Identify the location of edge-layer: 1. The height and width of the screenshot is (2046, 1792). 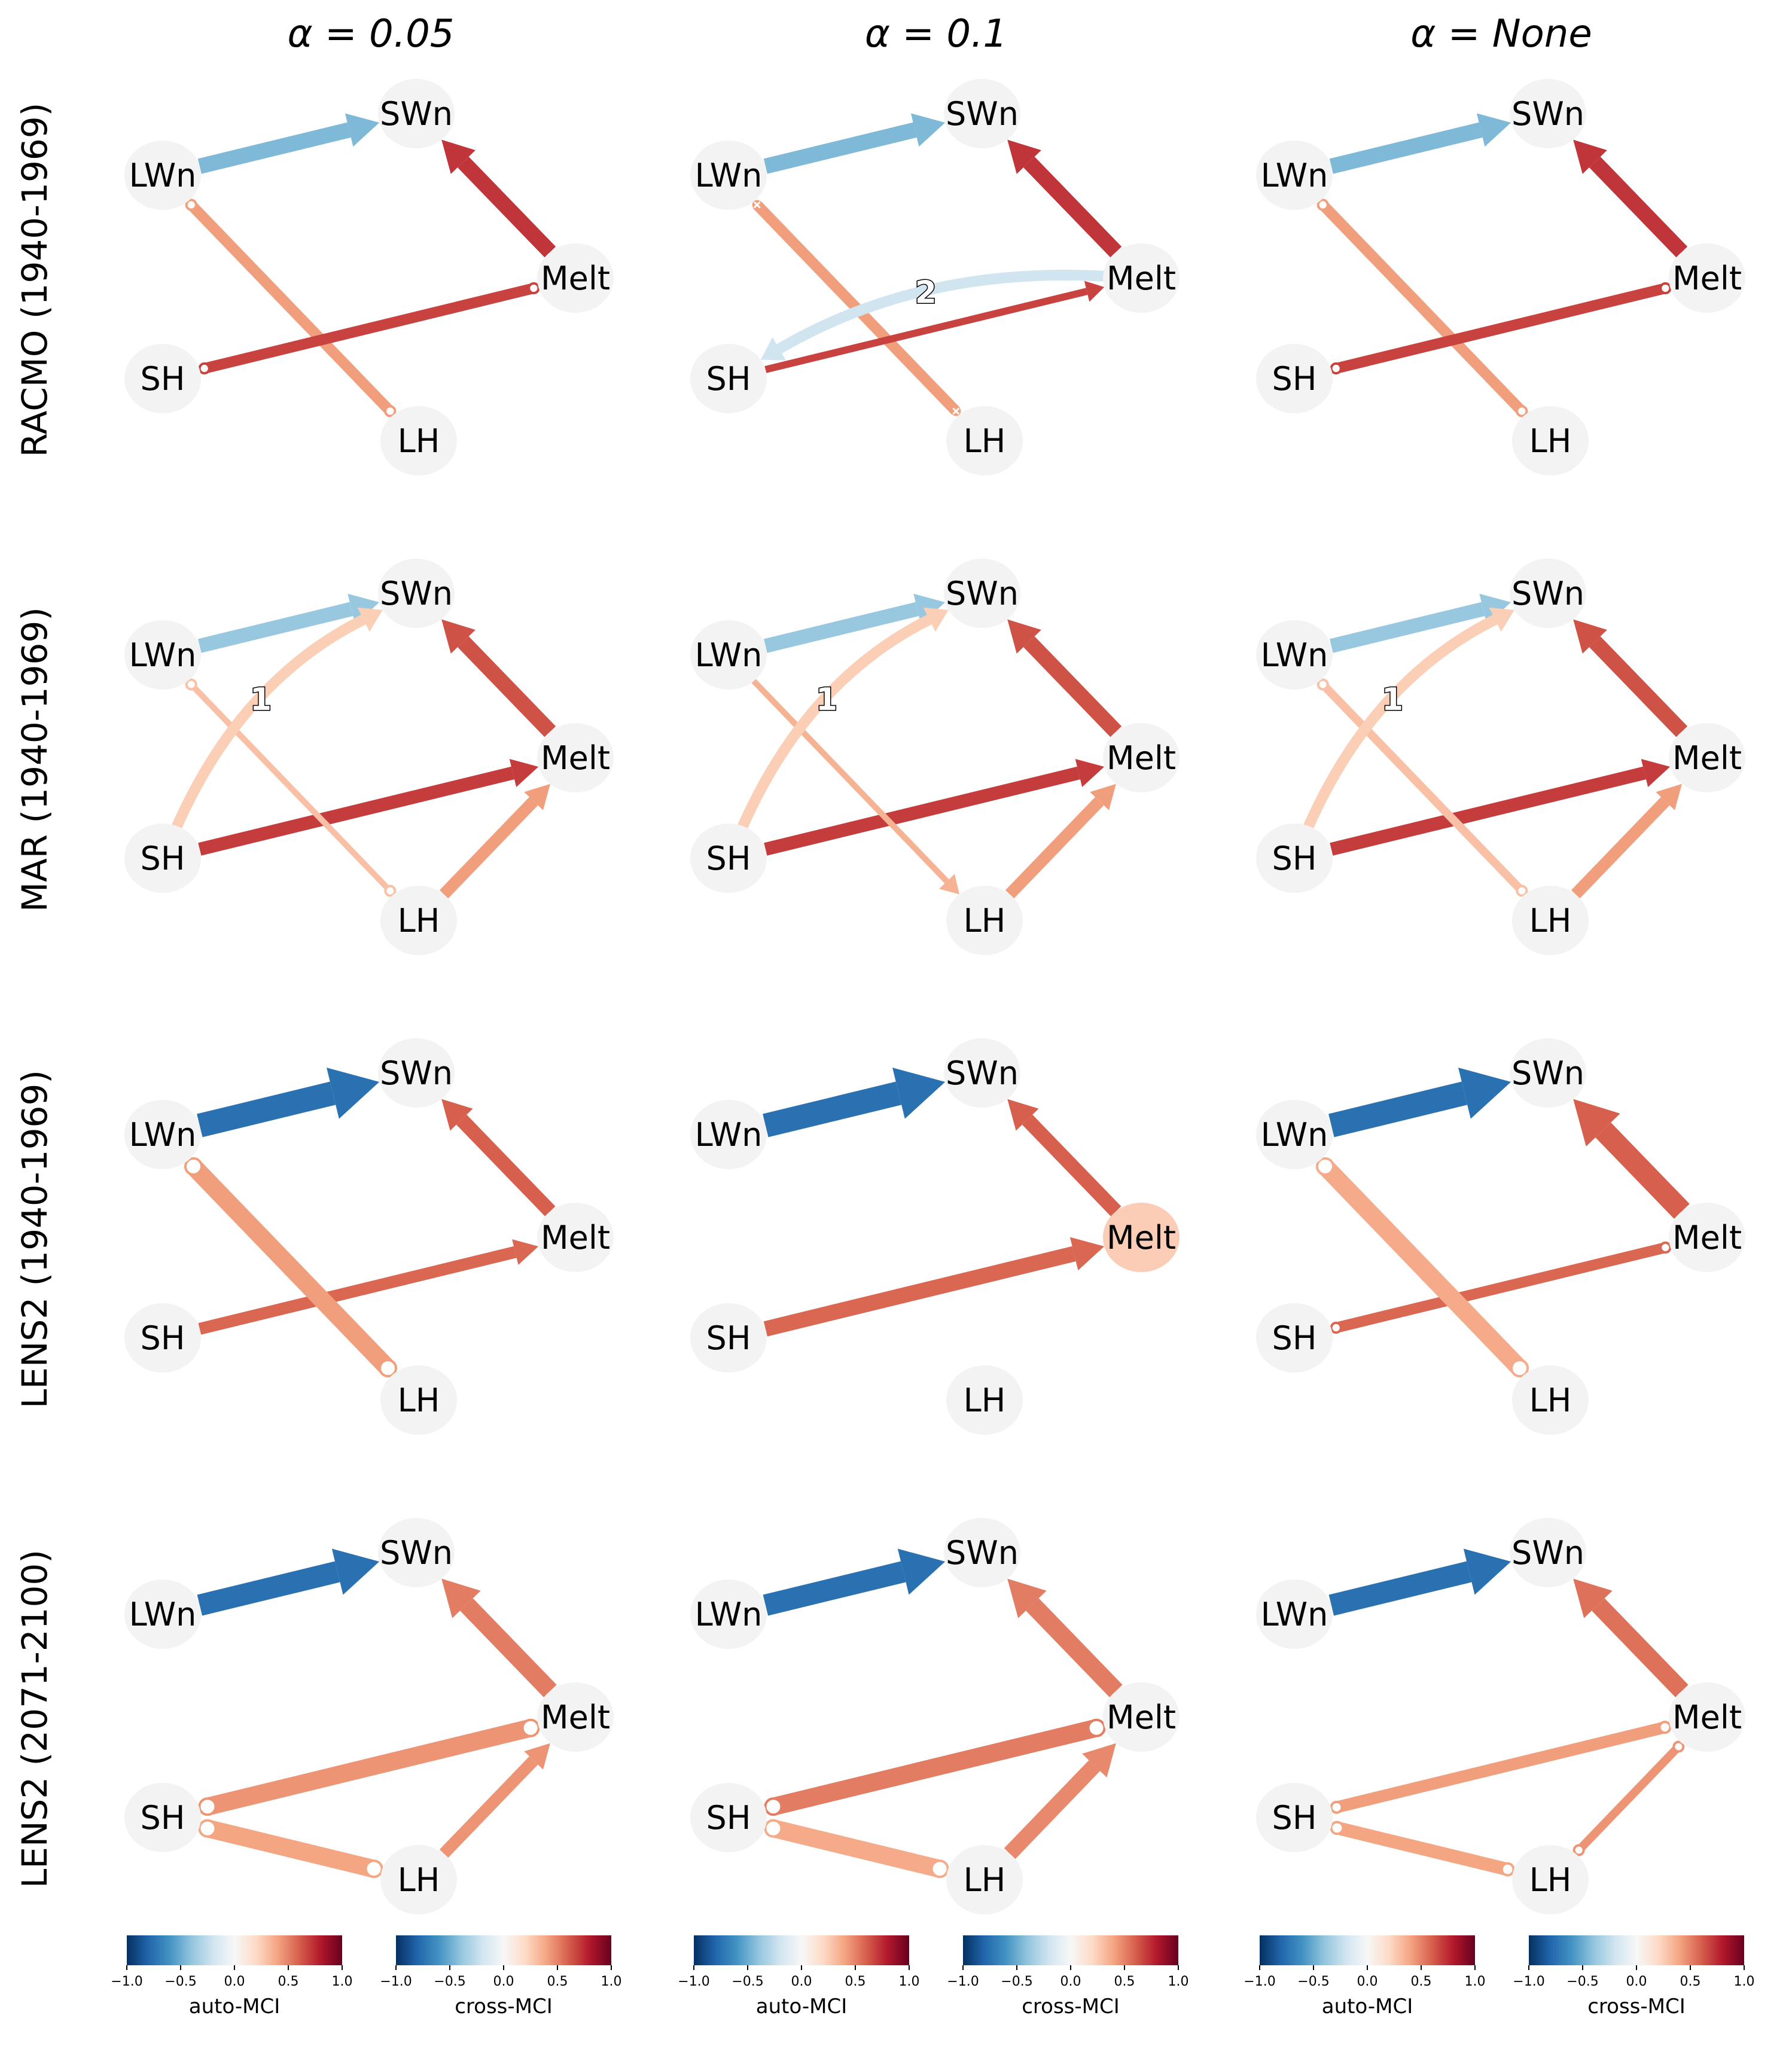
(363, 746).